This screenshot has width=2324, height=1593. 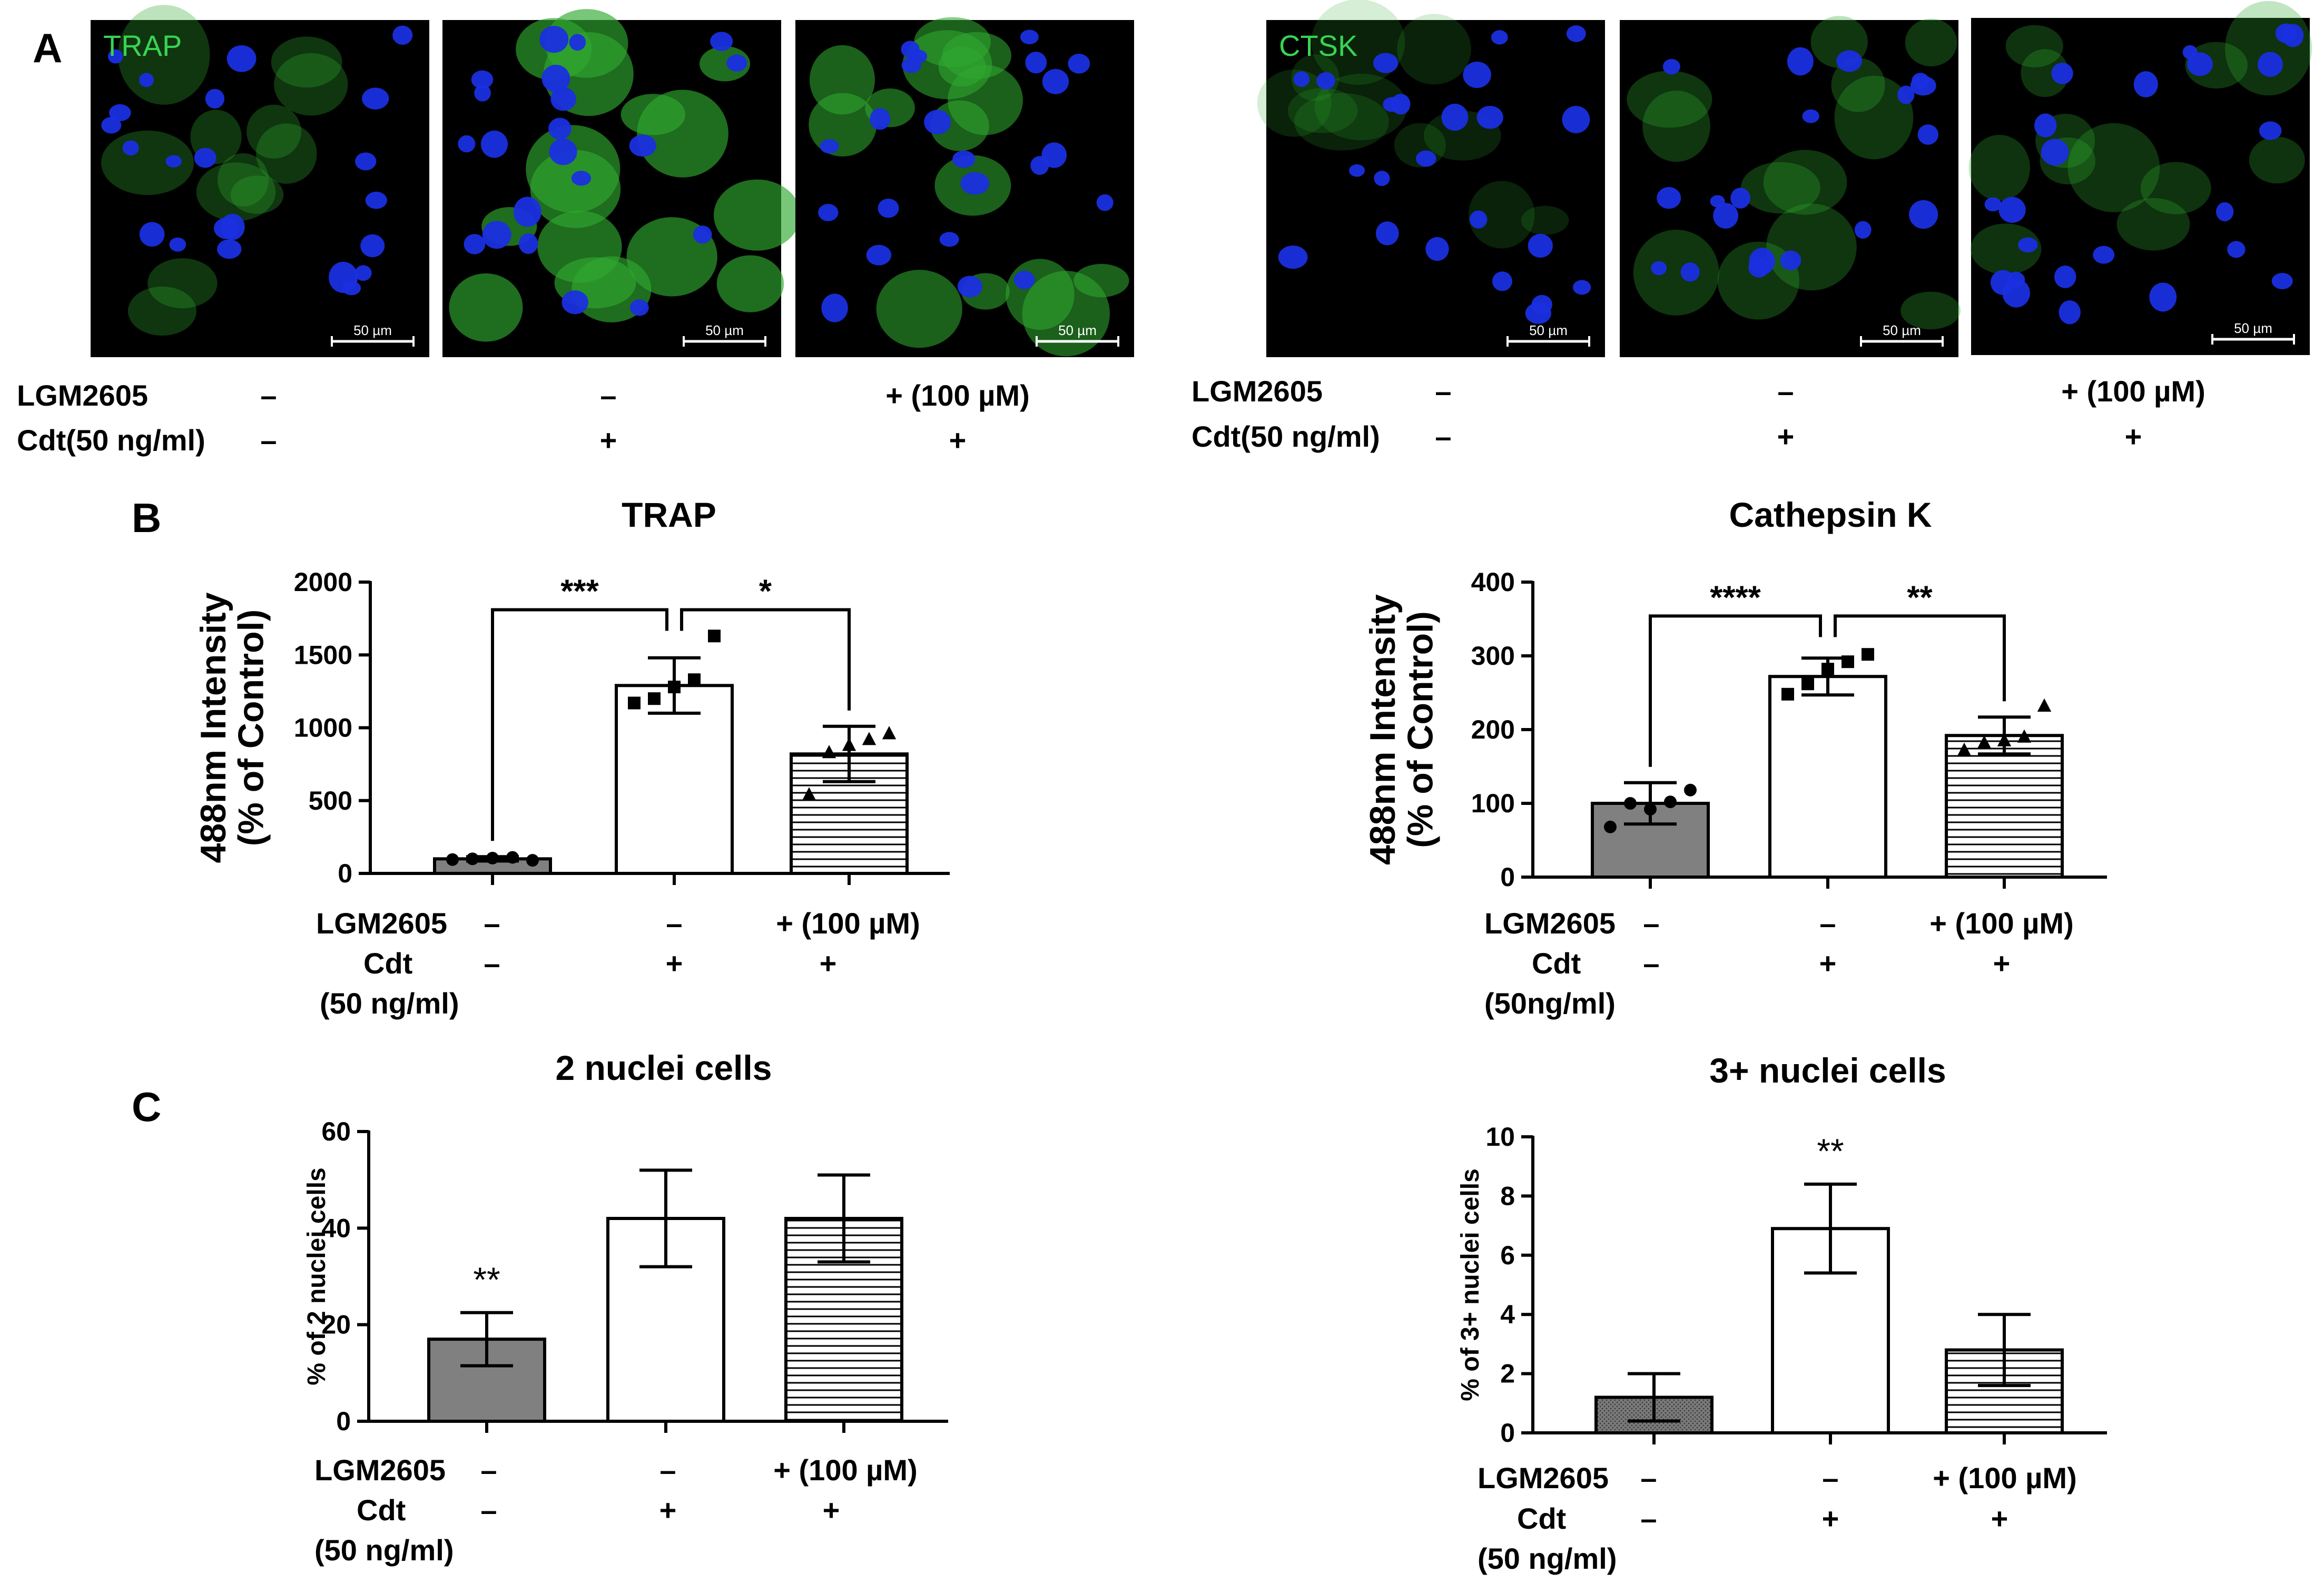 What do you see at coordinates (382, 923) in the screenshot?
I see `trap-chart-lgm-label: LGM2605` at bounding box center [382, 923].